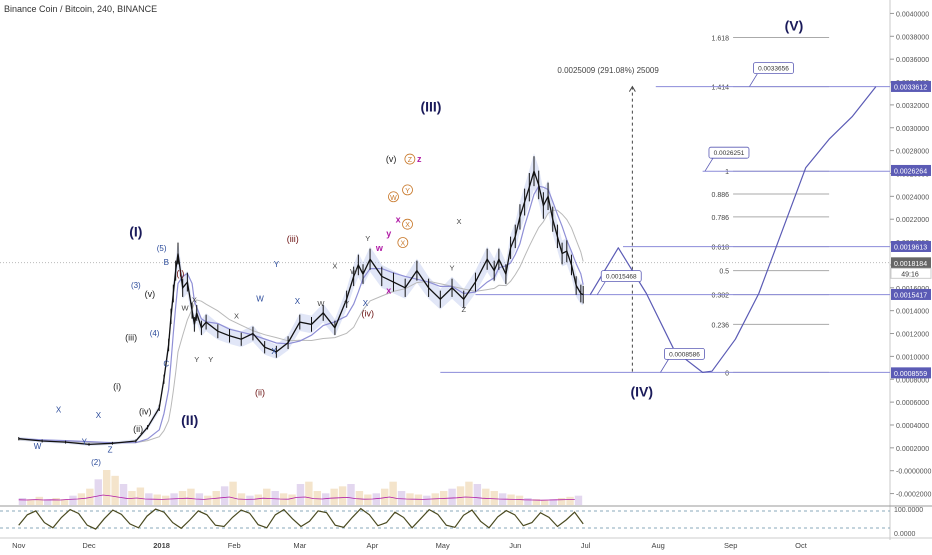  I want to click on countdown-badge, so click(911, 273).